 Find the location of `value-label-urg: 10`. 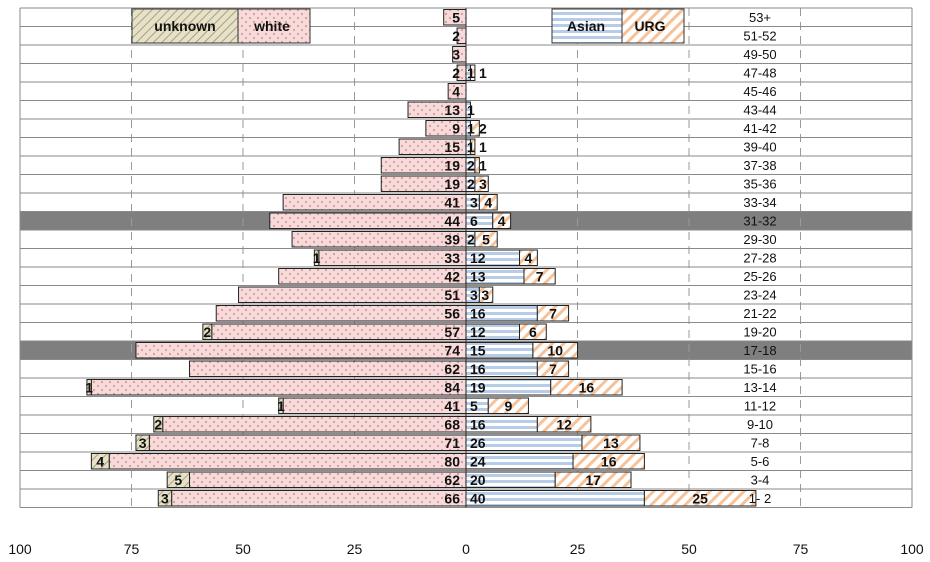

value-label-urg: 10 is located at coordinates (555, 351).